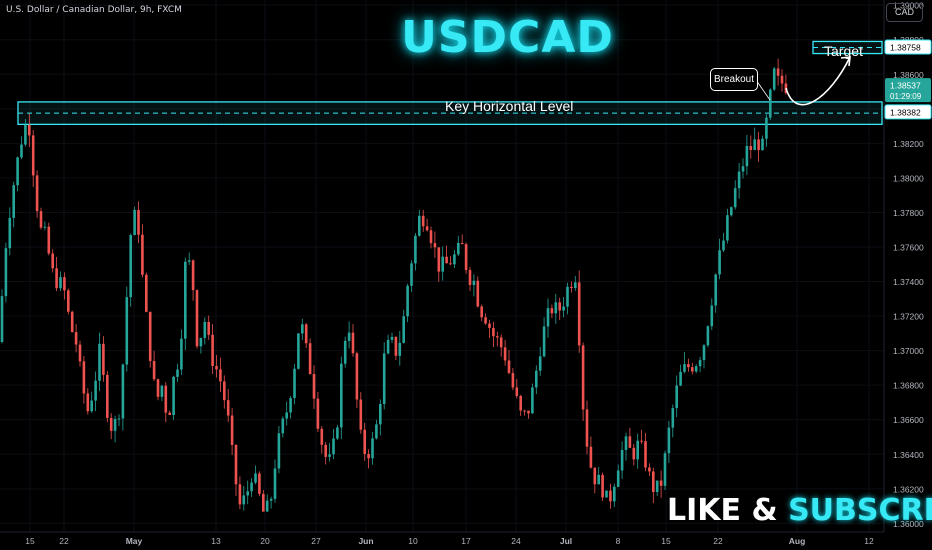 Image resolution: width=932 pixels, height=550 pixels. Describe the element at coordinates (509, 106) in the screenshot. I see `key-level-label: Key Horizontal Level` at that location.